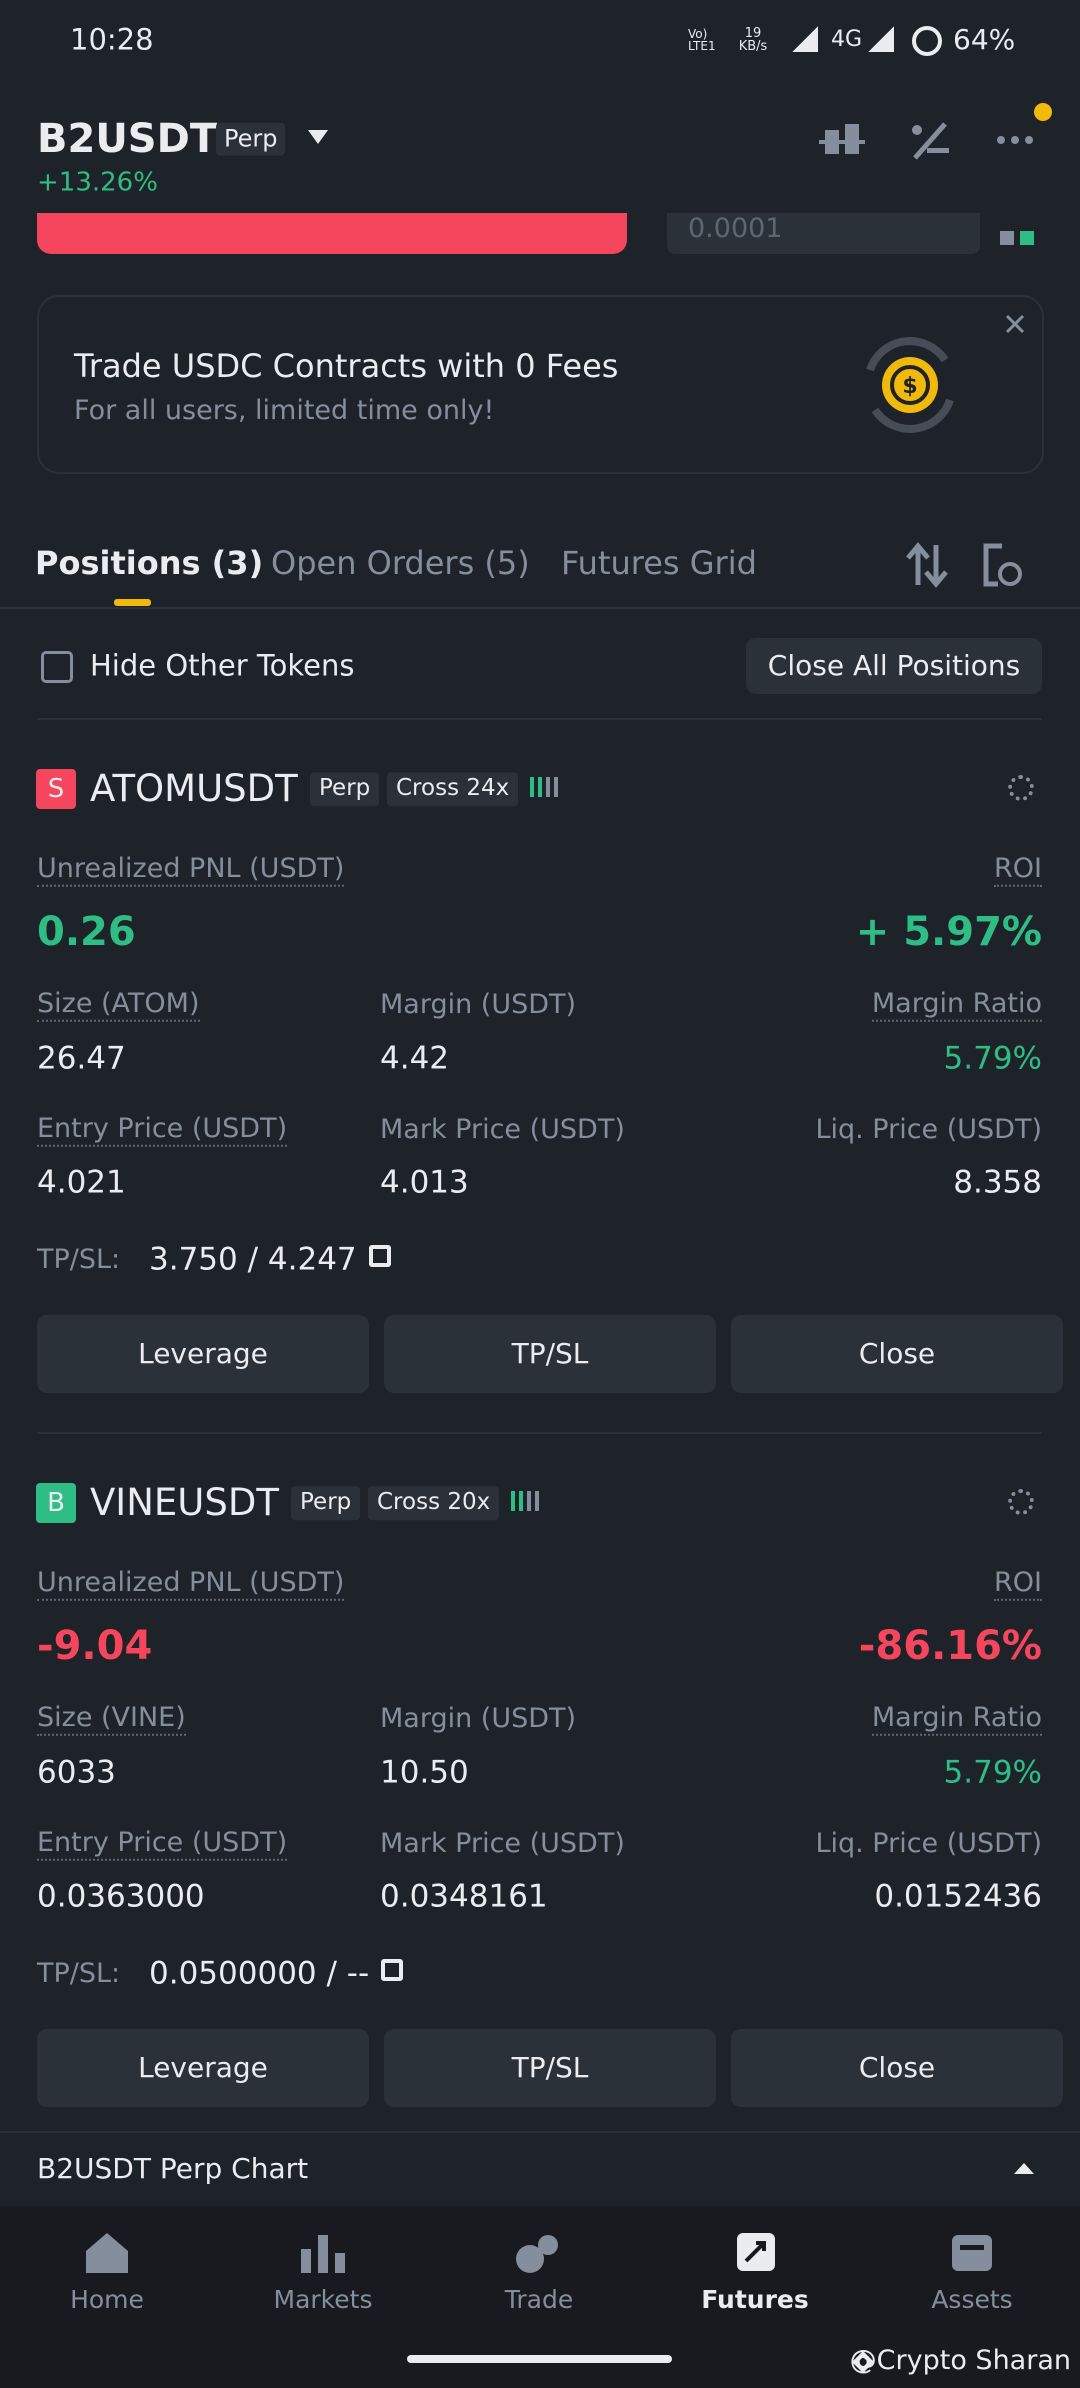 The height and width of the screenshot is (2388, 1080). I want to click on tab: Positions (3), so click(149, 562).